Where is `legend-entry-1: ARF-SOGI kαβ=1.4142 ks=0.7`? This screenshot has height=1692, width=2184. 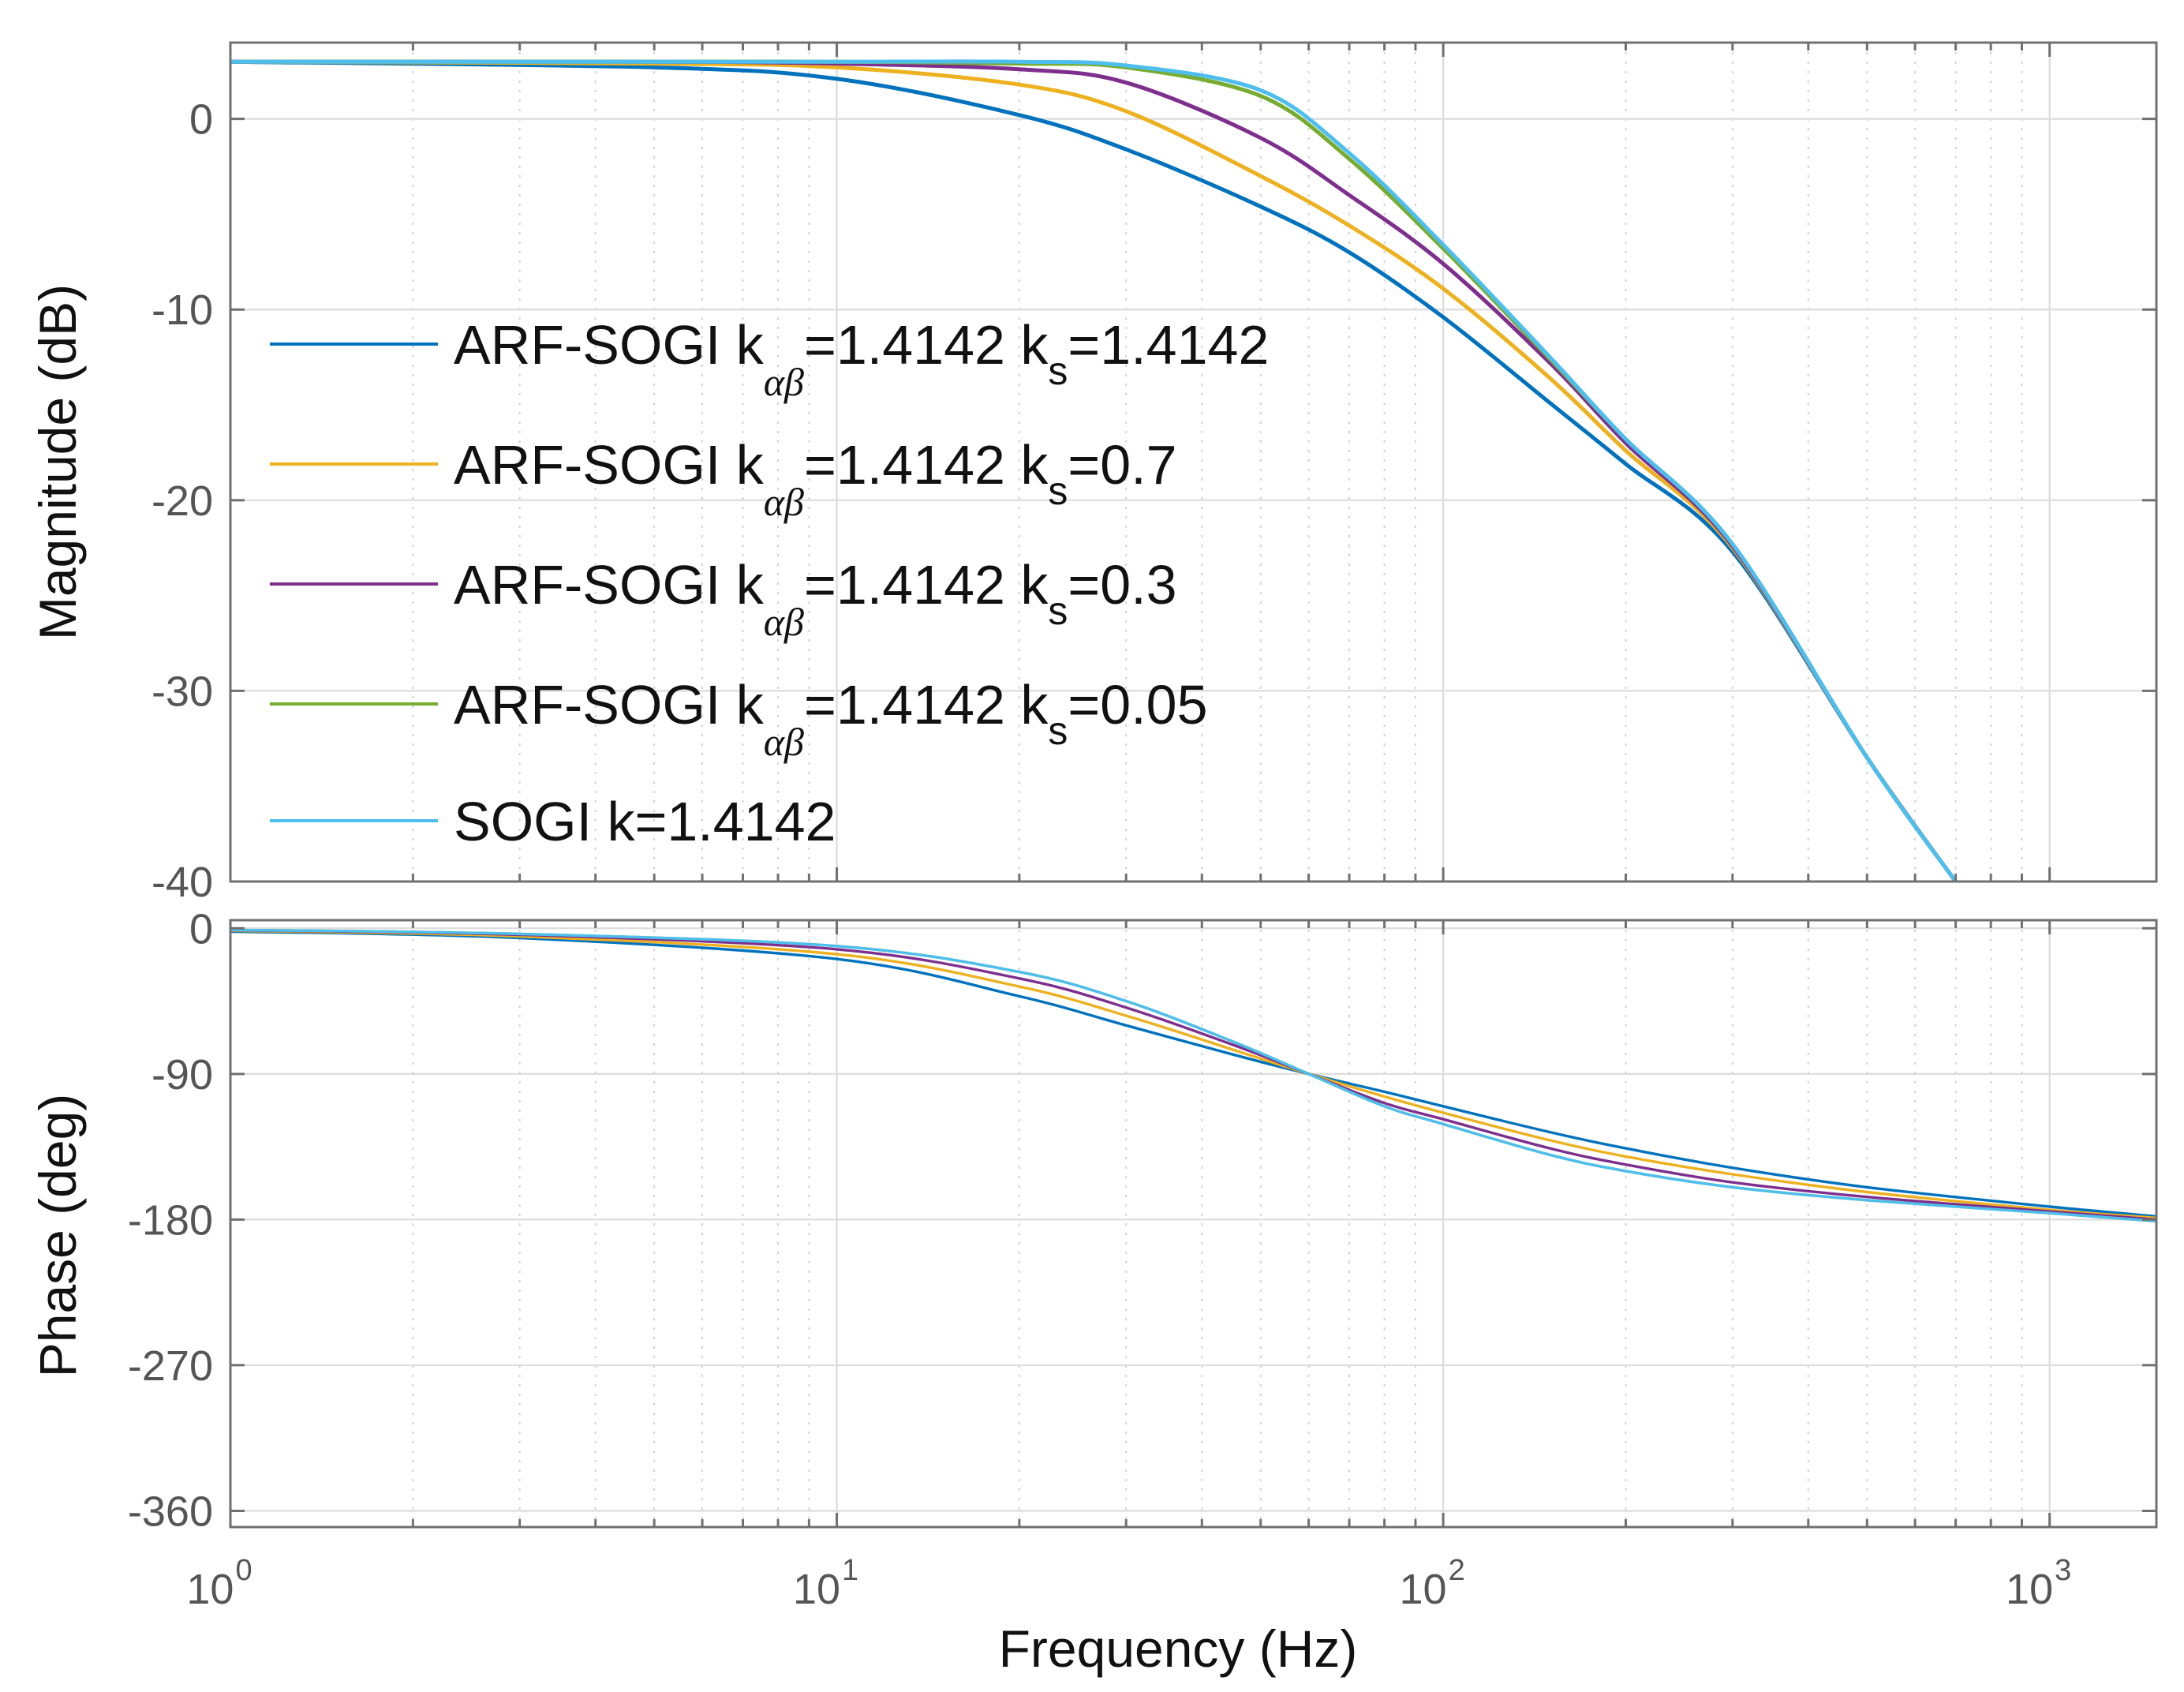 legend-entry-1: ARF-SOGI kαβ=1.4142 ks=0.7 is located at coordinates (815, 479).